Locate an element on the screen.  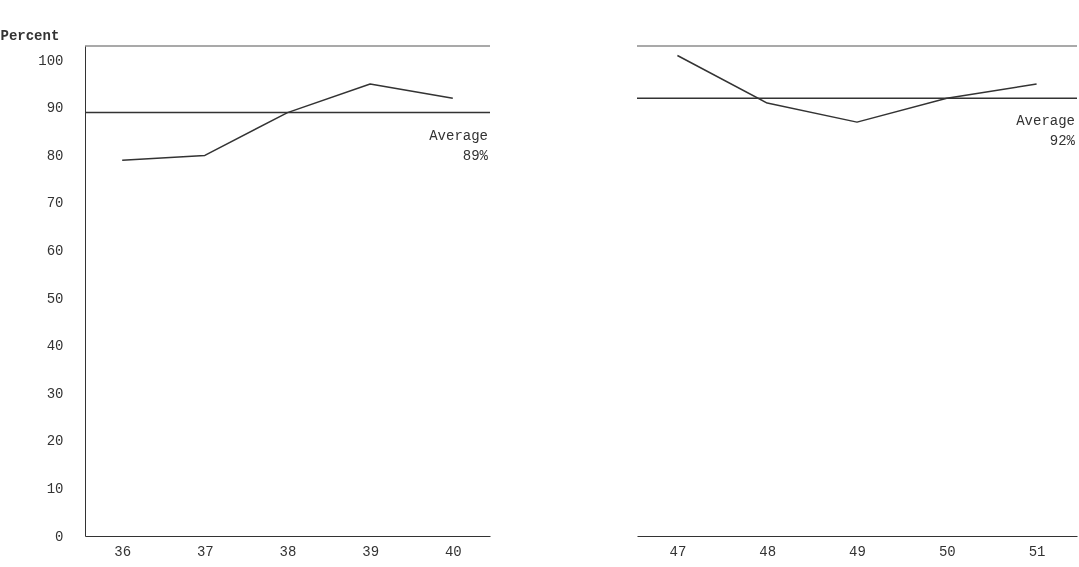
x-tick-label: 40 is located at coordinates (453, 551).